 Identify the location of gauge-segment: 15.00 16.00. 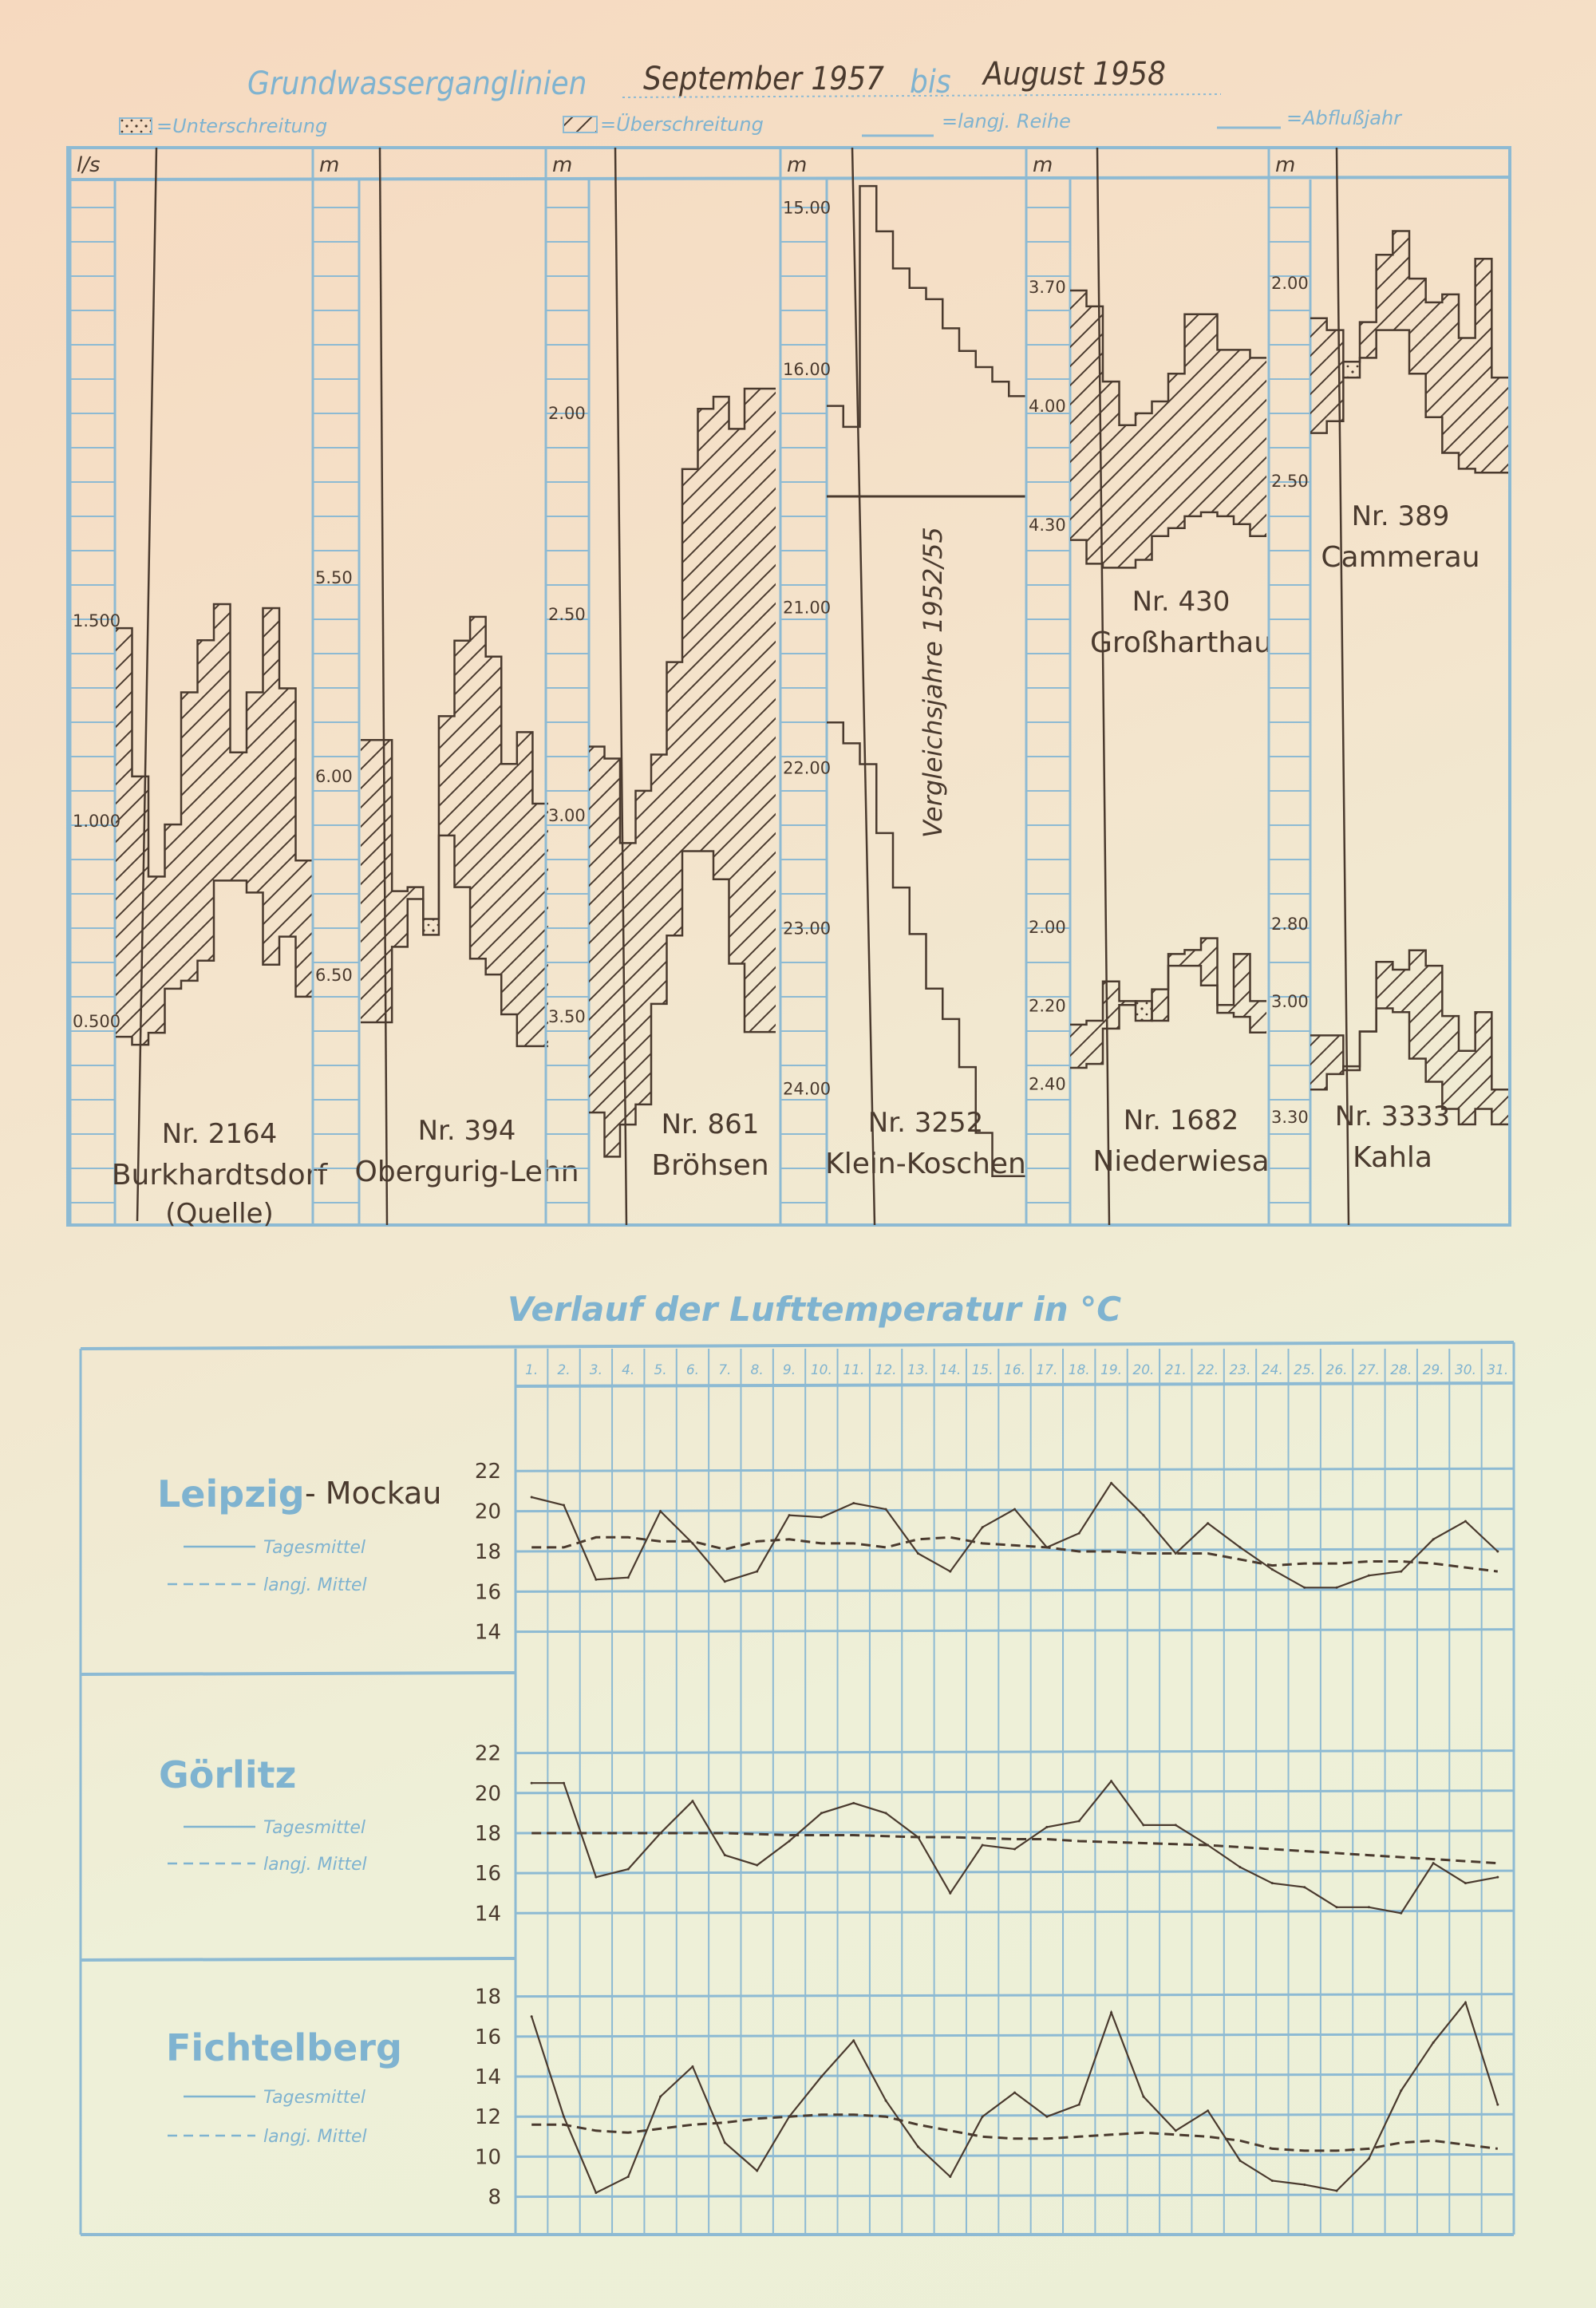
(904, 307).